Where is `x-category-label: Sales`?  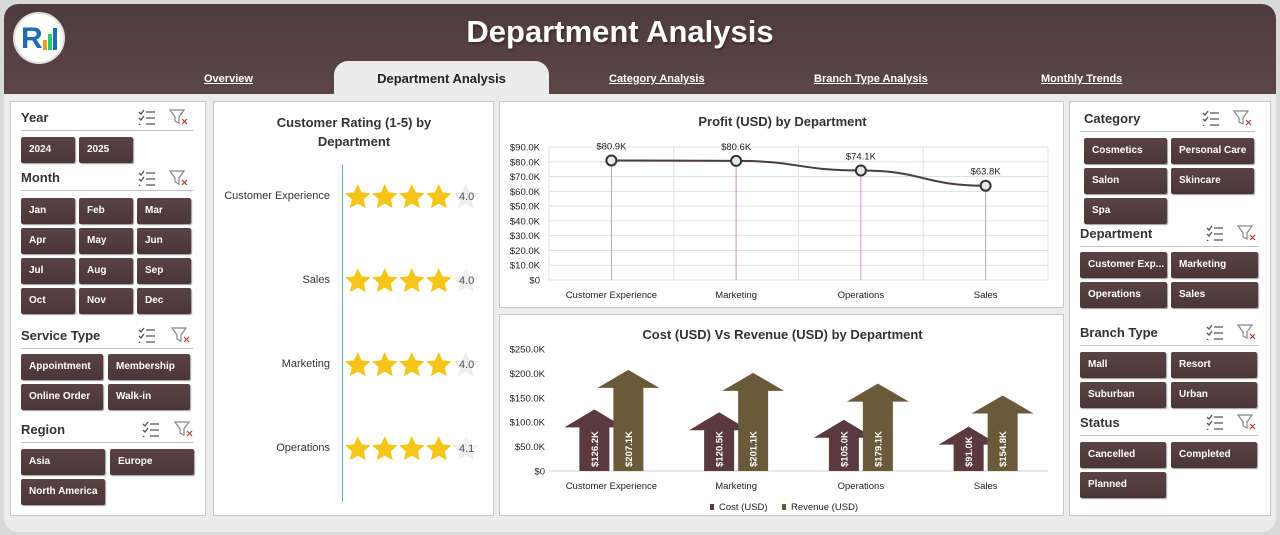 x-category-label: Sales is located at coordinates (986, 486).